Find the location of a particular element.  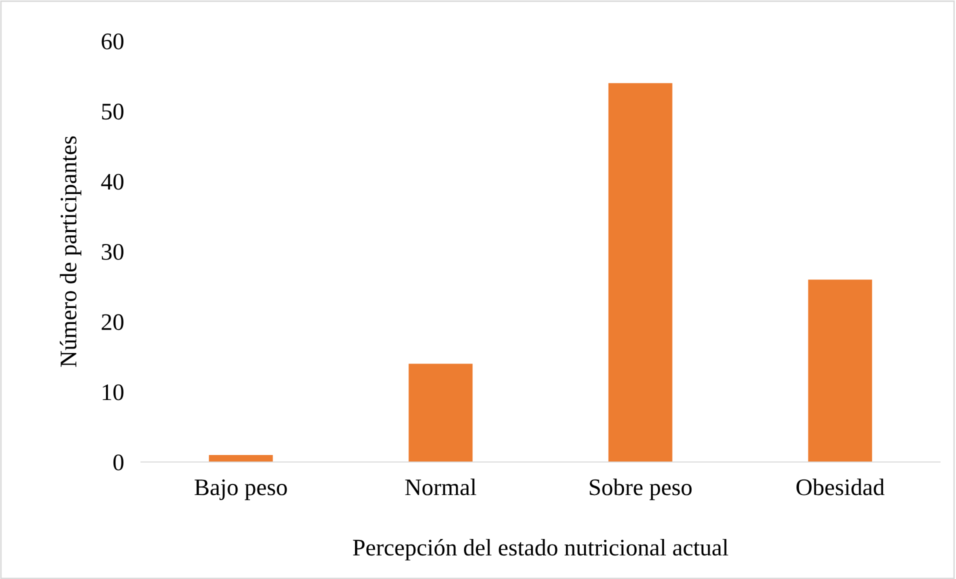

y-tick-label: 30 is located at coordinates (113, 252).